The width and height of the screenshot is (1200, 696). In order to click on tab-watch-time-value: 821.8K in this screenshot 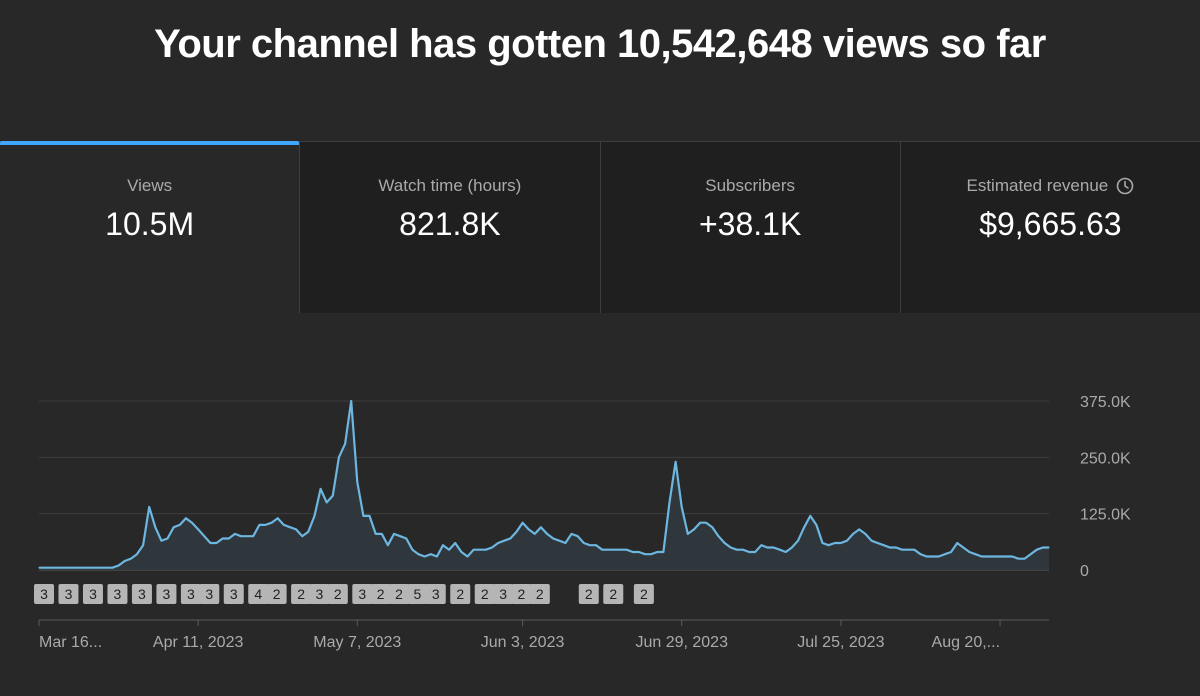, I will do `click(450, 224)`.